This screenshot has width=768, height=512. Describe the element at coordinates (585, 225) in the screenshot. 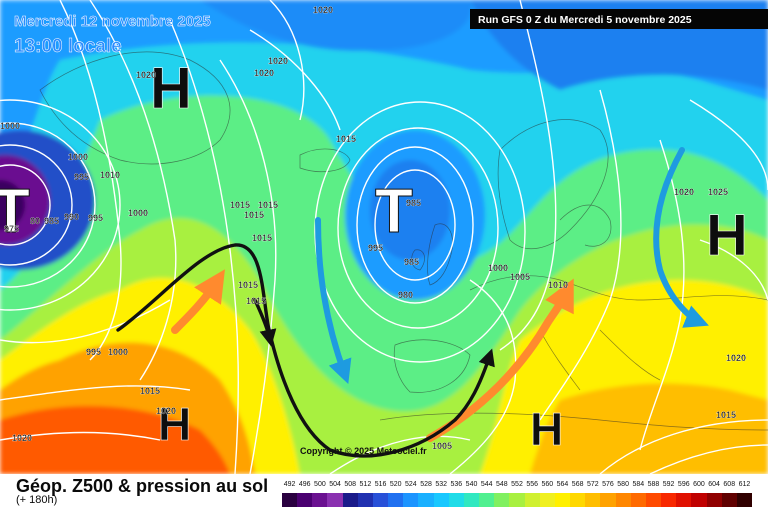

I see `baltic-coast` at that location.